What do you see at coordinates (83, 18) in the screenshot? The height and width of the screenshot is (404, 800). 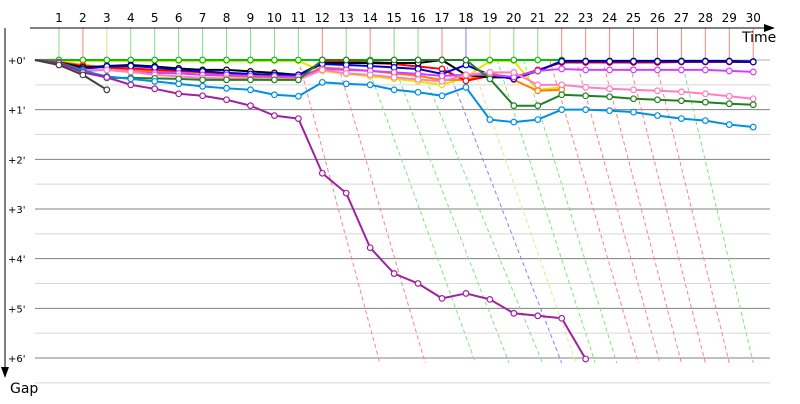 I see `x-tick-label: 2` at bounding box center [83, 18].